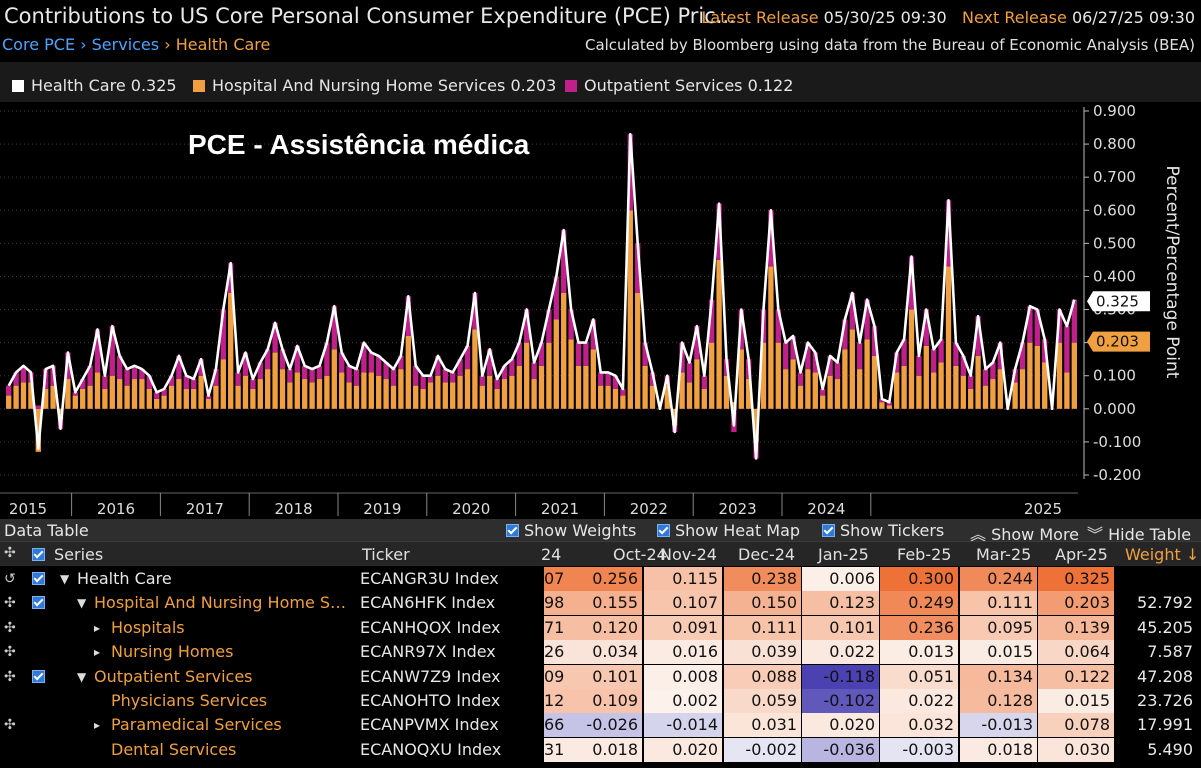  Describe the element at coordinates (39, 44) in the screenshot. I see `breadcrumb-core-pce: Core PCE` at that location.